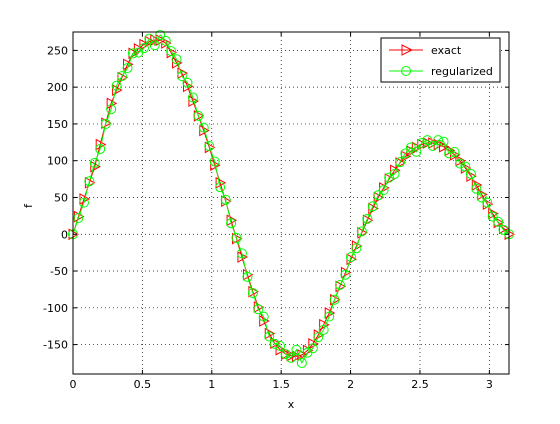 This screenshot has height=424, width=560. What do you see at coordinates (291, 404) in the screenshot?
I see `x-axis-label: x` at bounding box center [291, 404].